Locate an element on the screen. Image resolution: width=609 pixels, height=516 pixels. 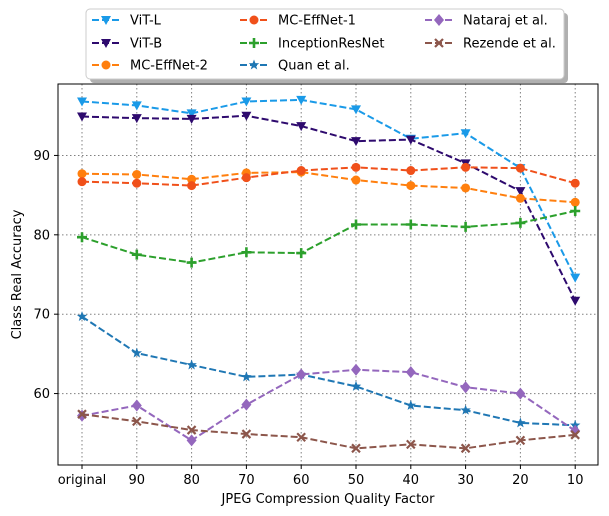
legend-label: ViT-B is located at coordinates (146, 44).